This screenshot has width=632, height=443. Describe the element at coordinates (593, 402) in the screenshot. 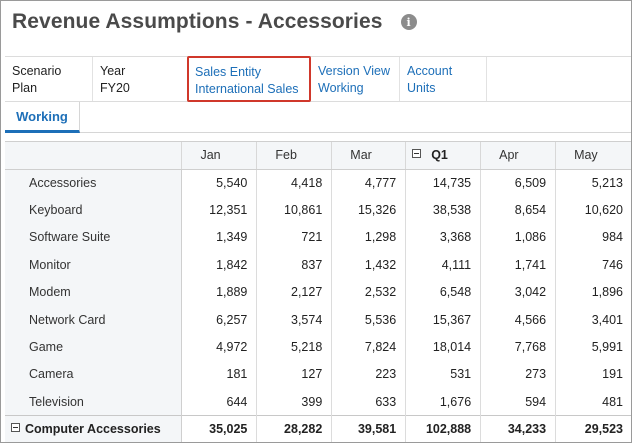

I see `data-cell: 481` at that location.